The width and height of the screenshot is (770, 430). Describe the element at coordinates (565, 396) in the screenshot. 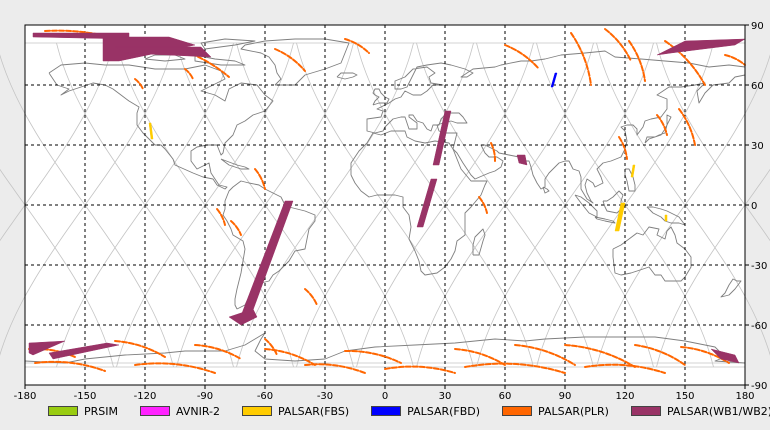

I see `x-tick-label: 90` at that location.